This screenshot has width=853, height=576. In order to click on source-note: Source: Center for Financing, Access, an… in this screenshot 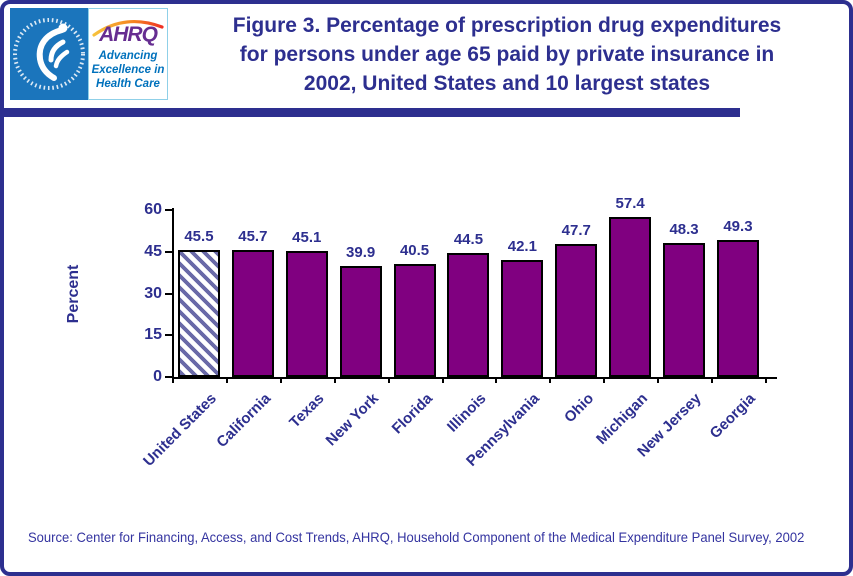, I will do `click(416, 537)`.